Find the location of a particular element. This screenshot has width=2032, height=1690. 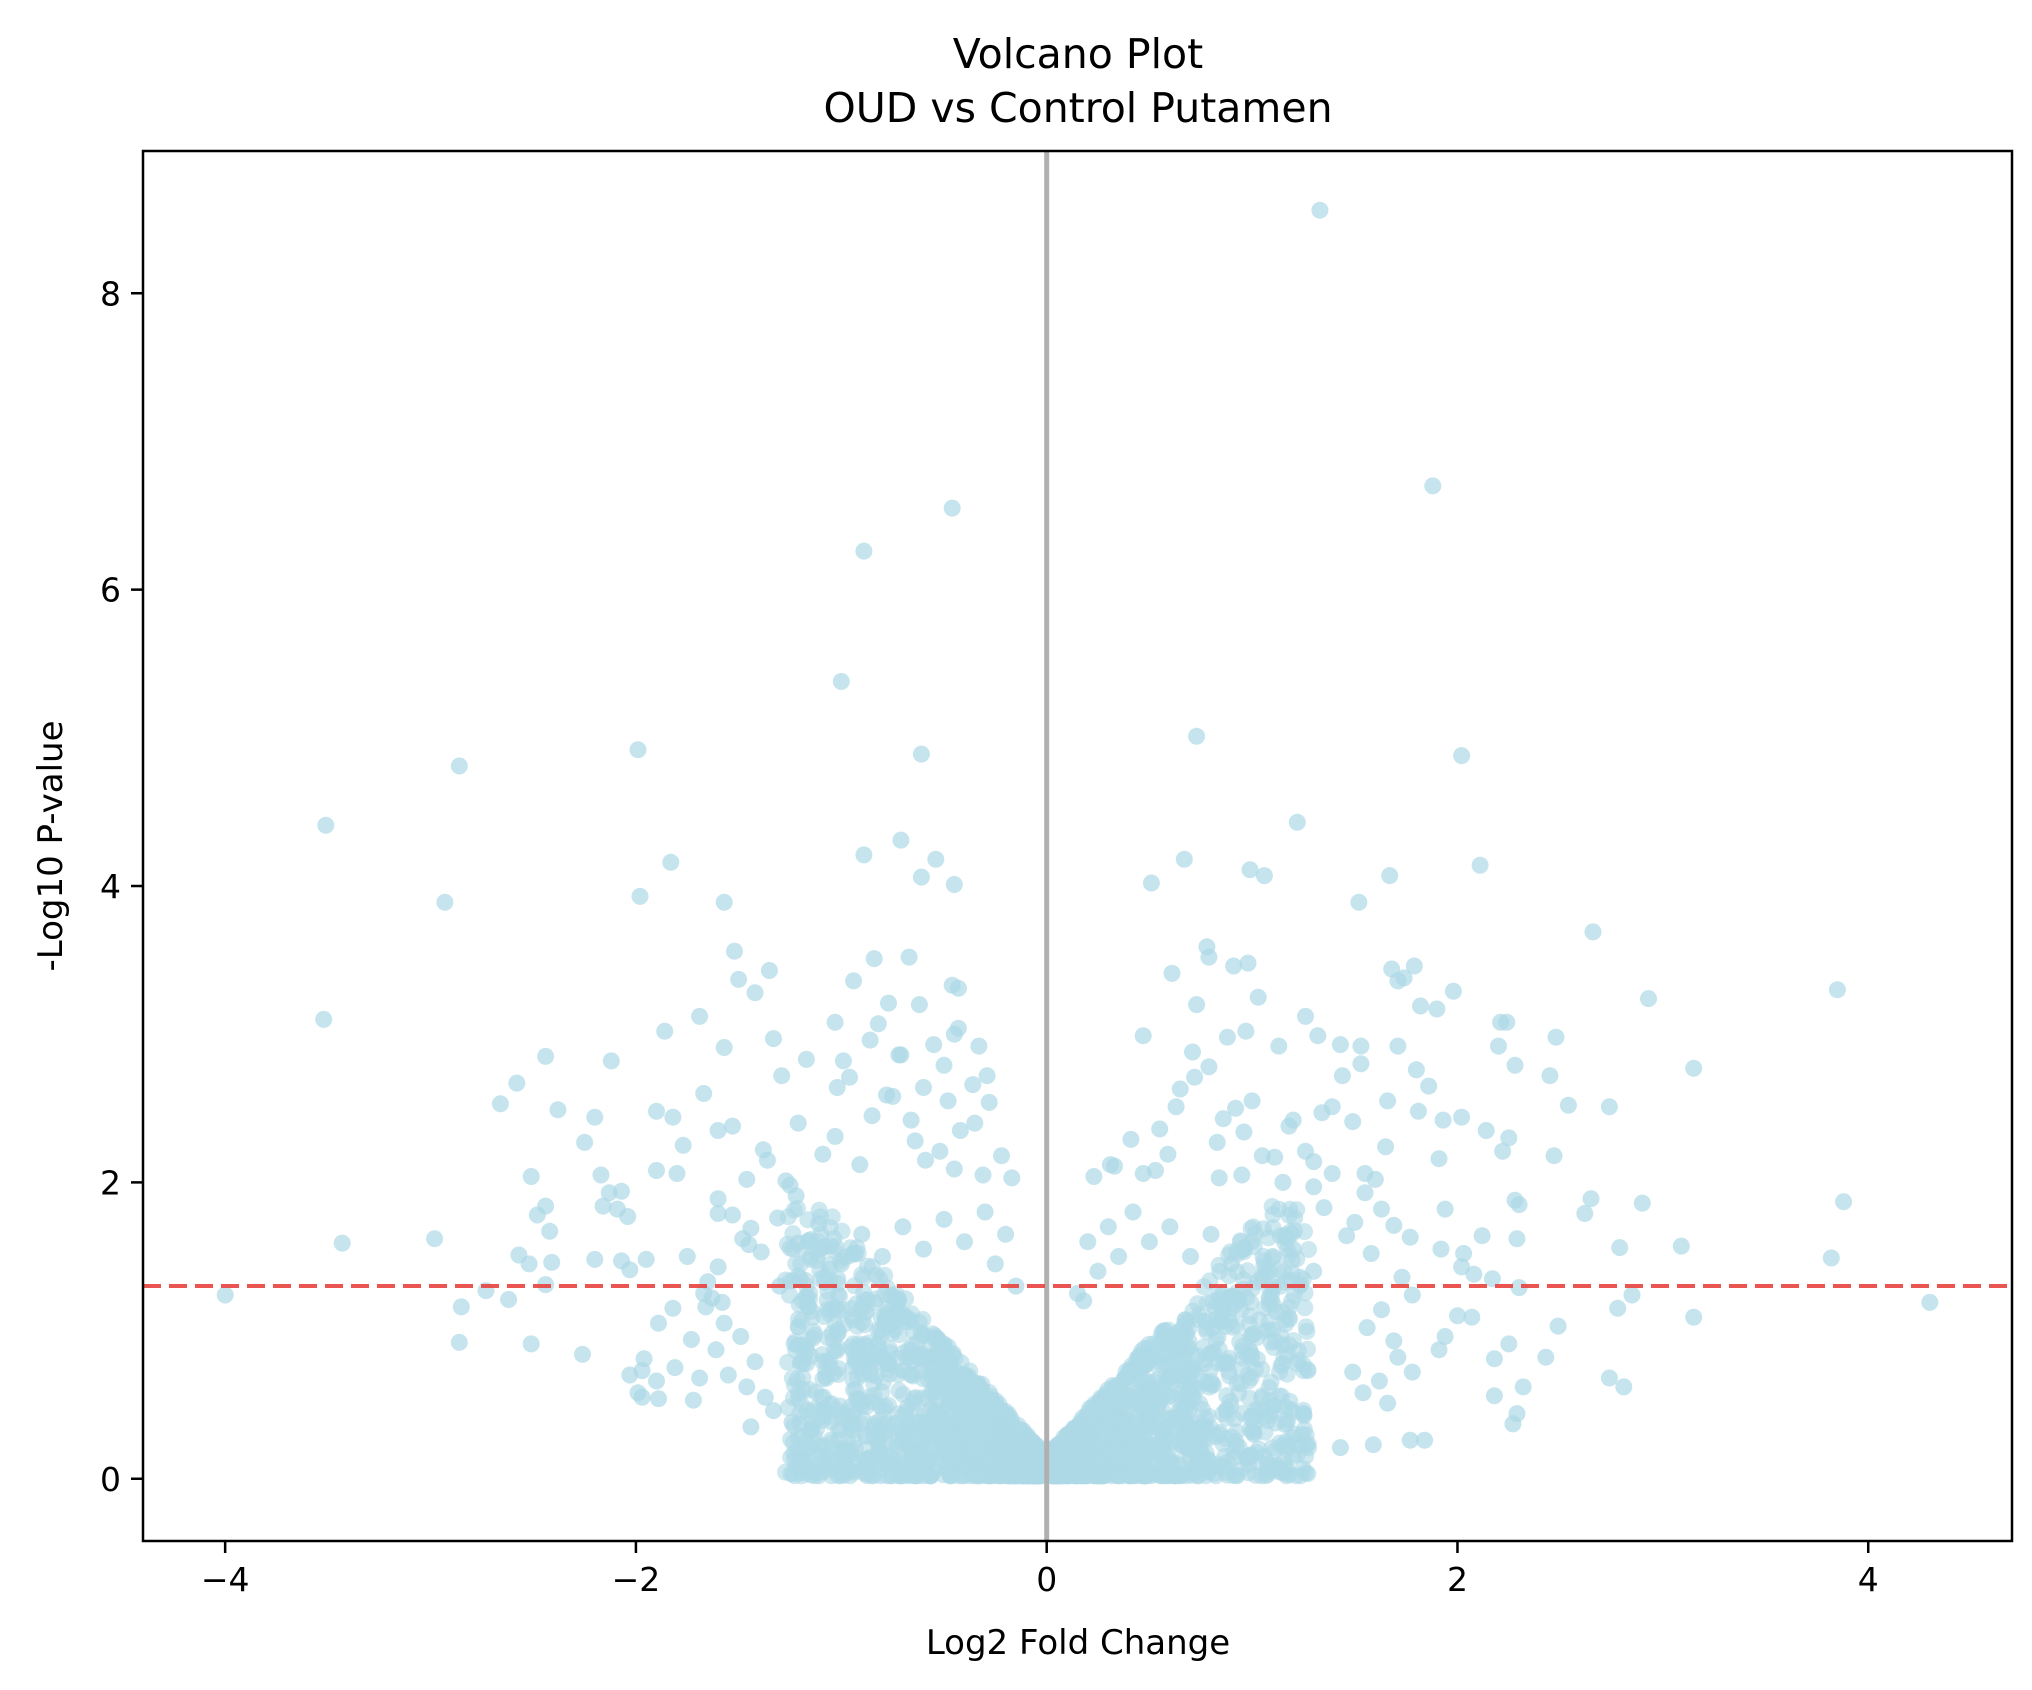

chart-title: Volcano Plot is located at coordinates (1078, 54).